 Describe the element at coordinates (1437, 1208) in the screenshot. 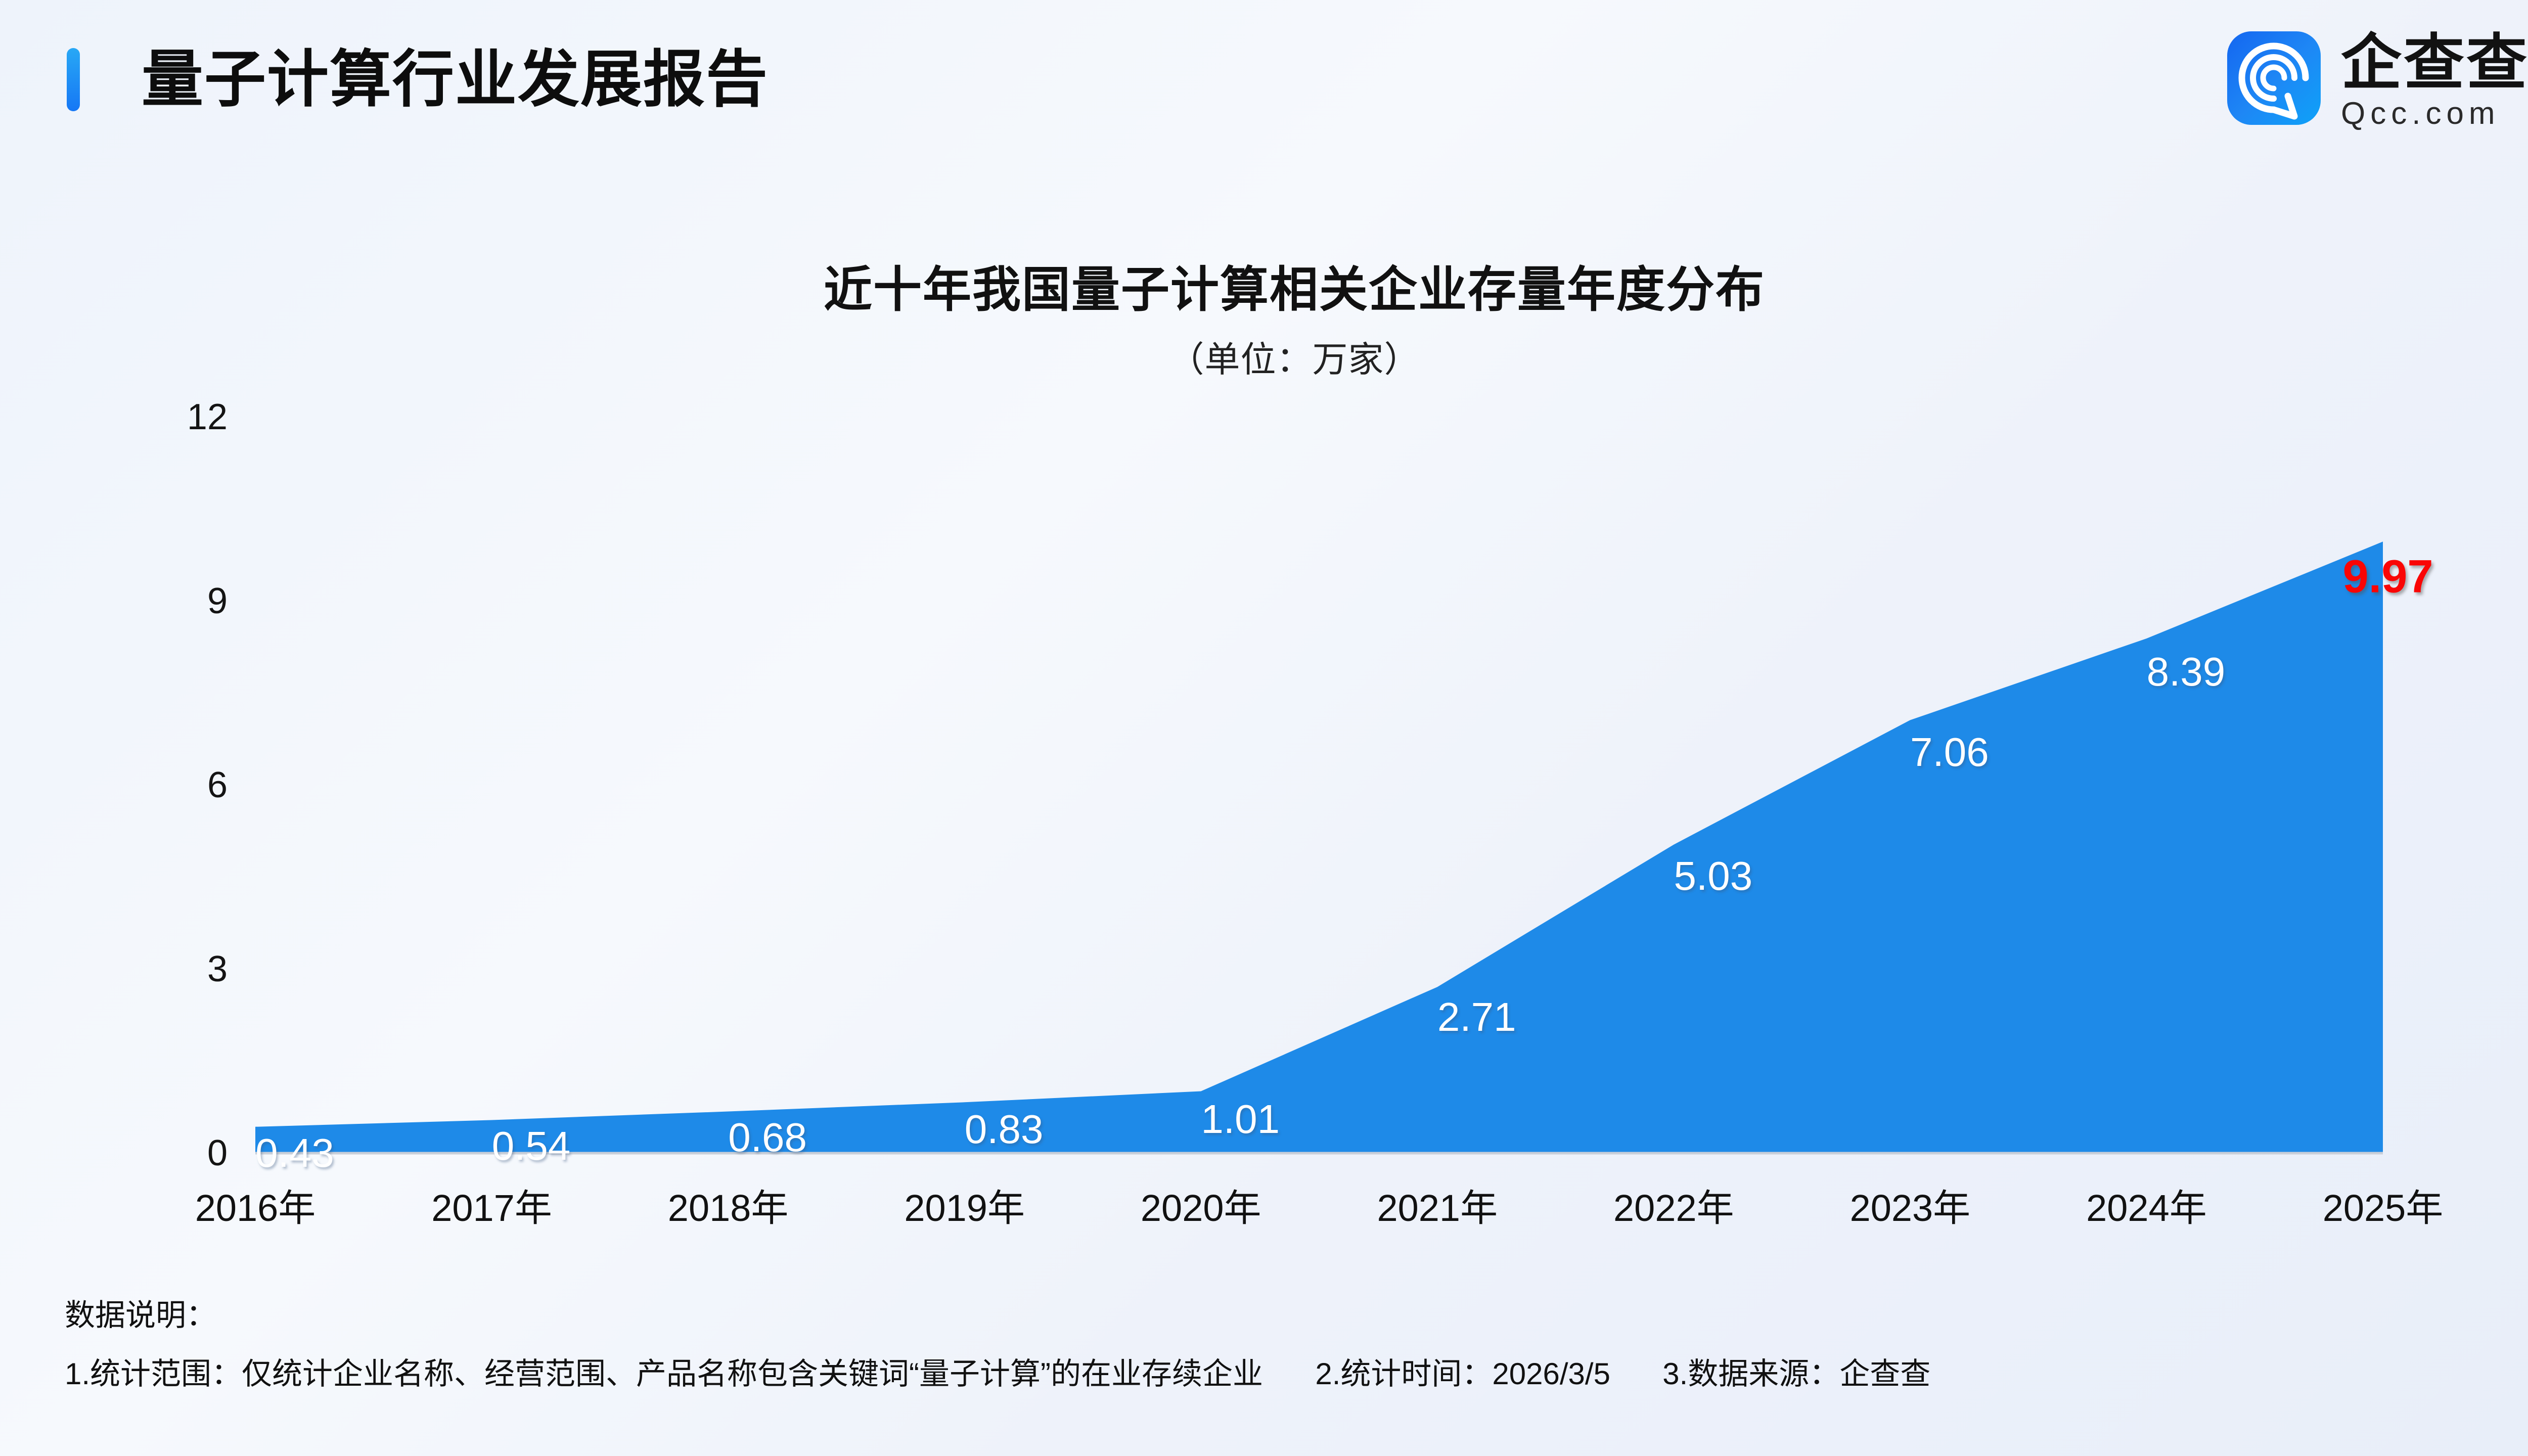

I see `x-axis-tick-label: 2021年` at that location.